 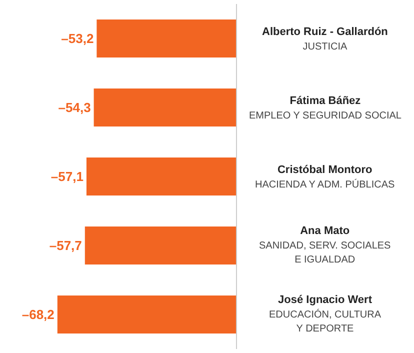 I want to click on y-tick-label: Cristóbal Montoro HACIENDA Y ADM. PÚBLICAS, so click(x=325, y=177).